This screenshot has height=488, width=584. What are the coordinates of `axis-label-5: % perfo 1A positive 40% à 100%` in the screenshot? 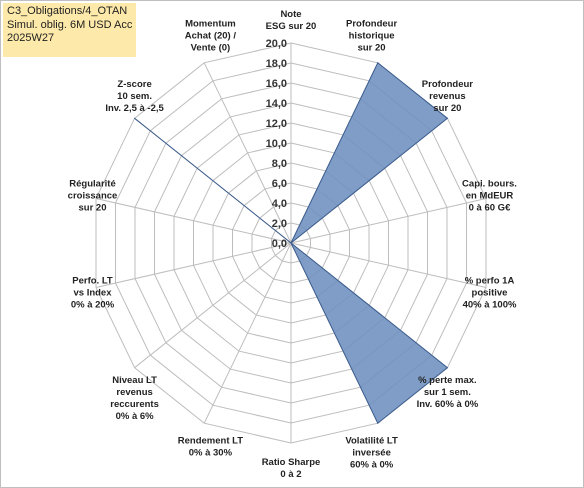 It's located at (490, 293).